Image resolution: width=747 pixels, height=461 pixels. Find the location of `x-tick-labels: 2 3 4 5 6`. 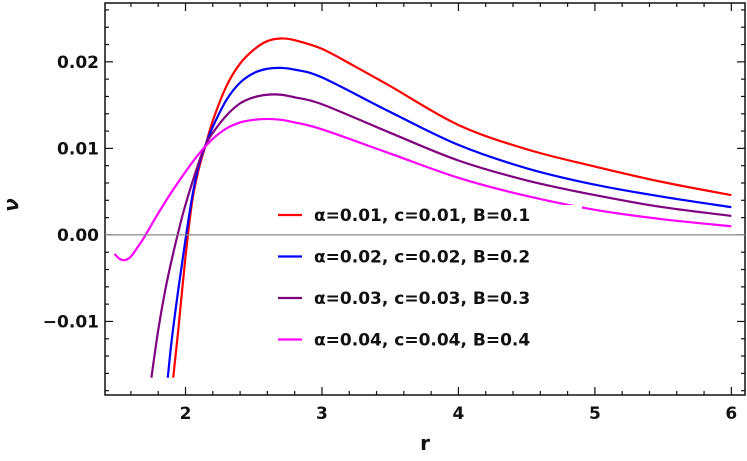

x-tick-labels: 2 3 4 5 6 is located at coordinates (459, 414).